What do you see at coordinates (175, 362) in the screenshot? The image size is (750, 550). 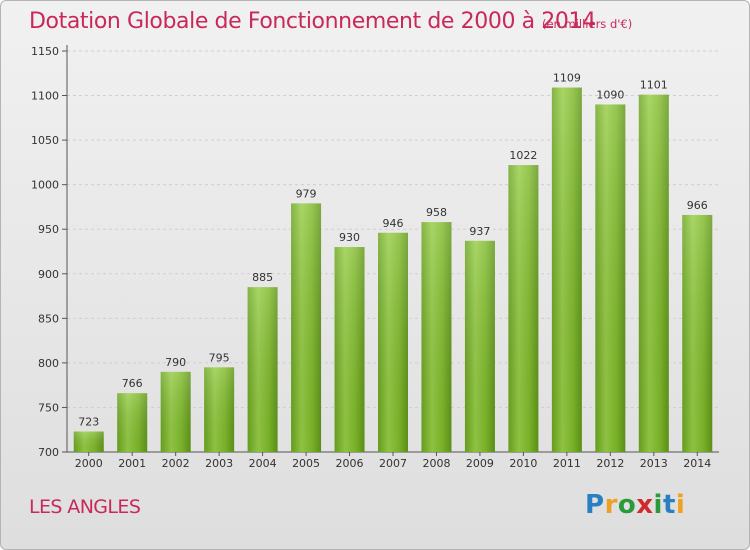 I see `data-label: 790` at bounding box center [175, 362].